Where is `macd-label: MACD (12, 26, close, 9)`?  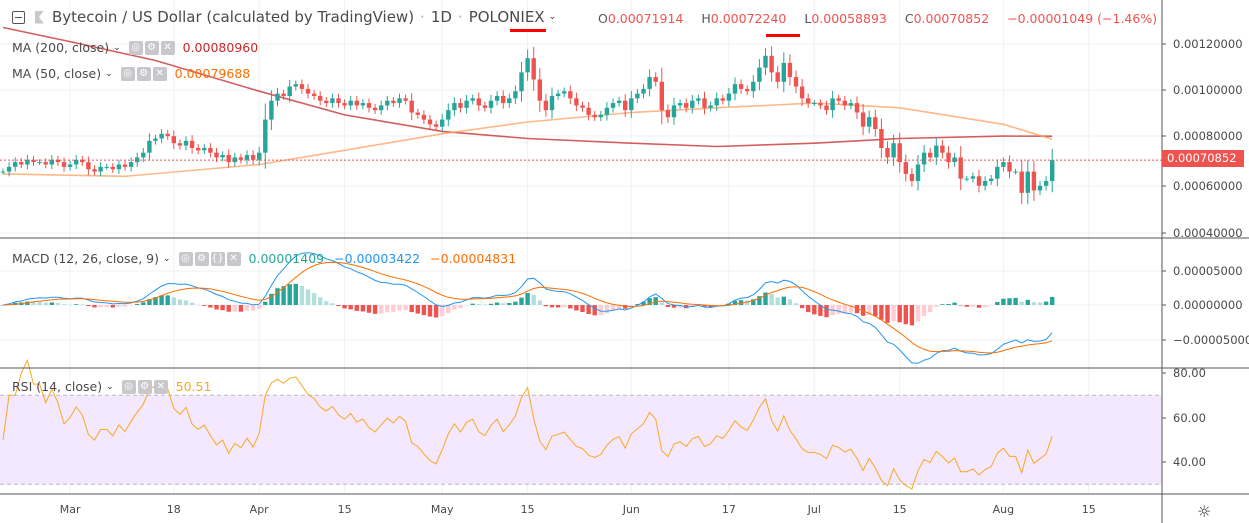 macd-label: MACD (12, 26, close, 9) is located at coordinates (85, 258).